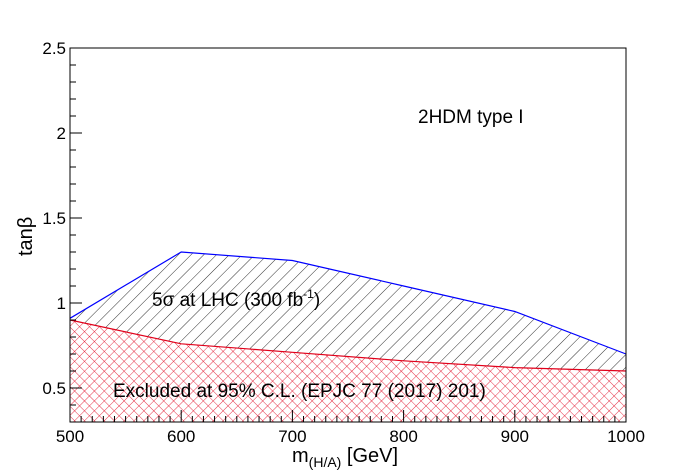 The width and height of the screenshot is (696, 472). I want to click on series-label-5sigma-close: ), so click(317, 300).